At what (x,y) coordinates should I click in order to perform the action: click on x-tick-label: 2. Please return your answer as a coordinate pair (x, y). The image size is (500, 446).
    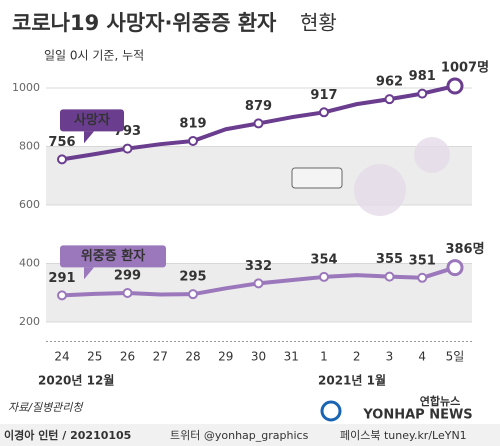
    Looking at the image, I should click on (357, 357).